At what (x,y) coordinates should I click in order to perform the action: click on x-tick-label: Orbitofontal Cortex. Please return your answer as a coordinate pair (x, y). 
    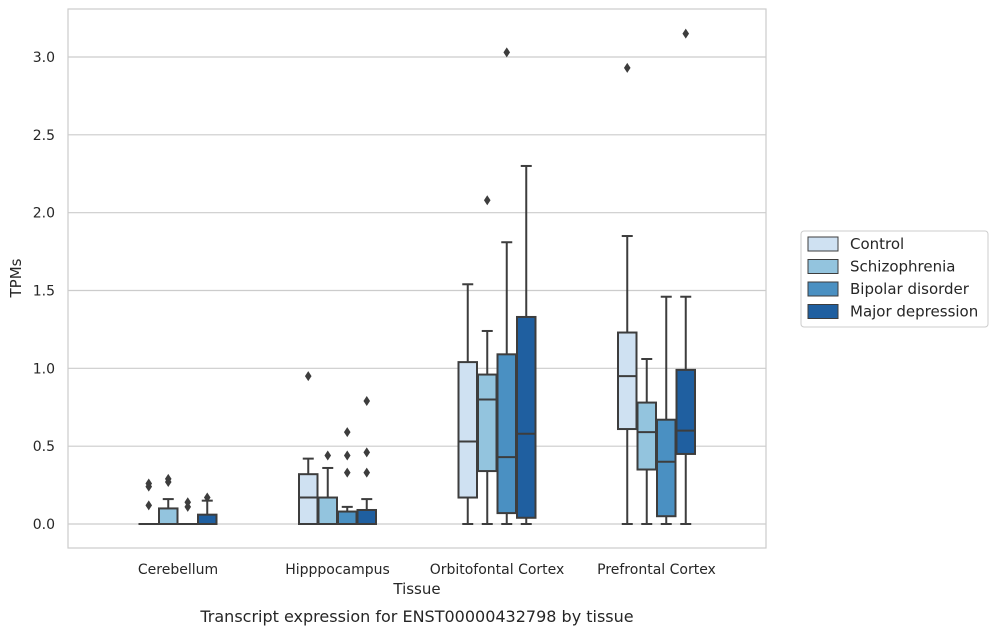
    Looking at the image, I should click on (497, 570).